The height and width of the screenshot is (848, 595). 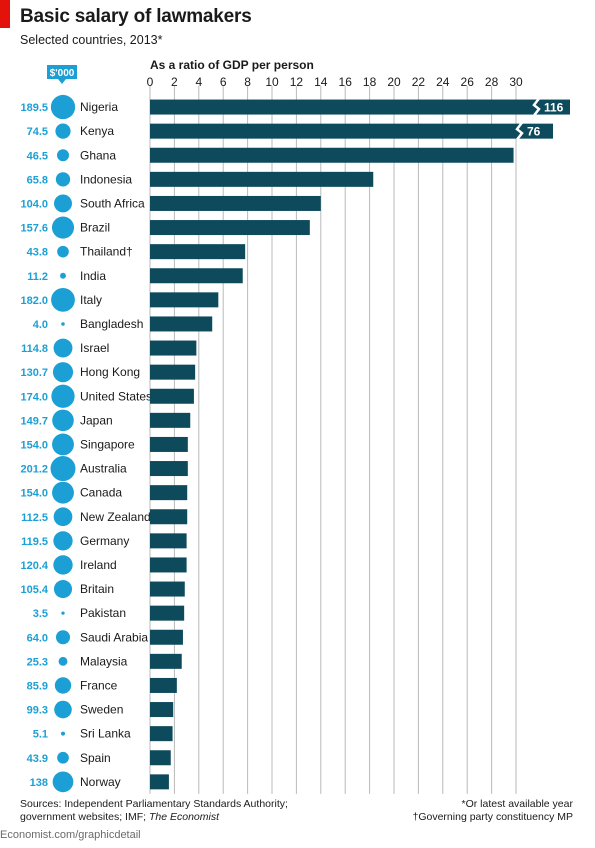 I want to click on country-label: Pakistan, so click(x=103, y=613).